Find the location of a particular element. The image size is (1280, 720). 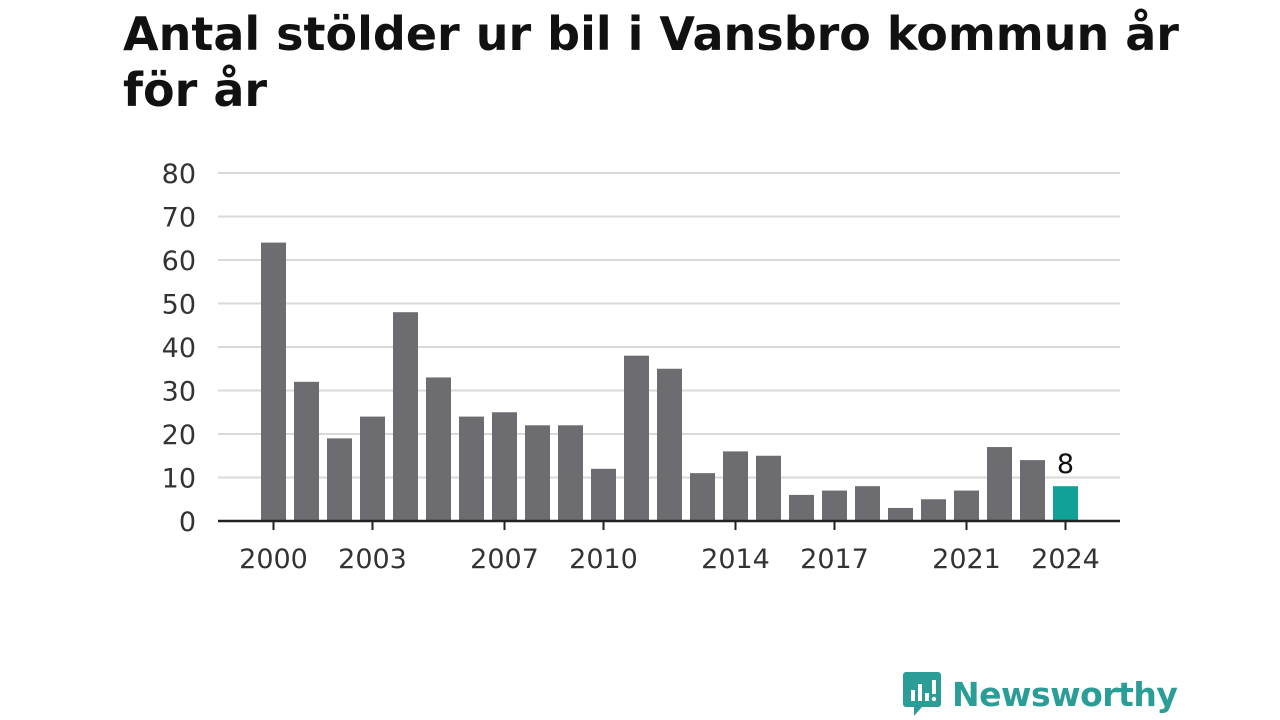

y-axis-tick-labels: 0 10 20 30 40 50 60 70 80 is located at coordinates (179, 348).